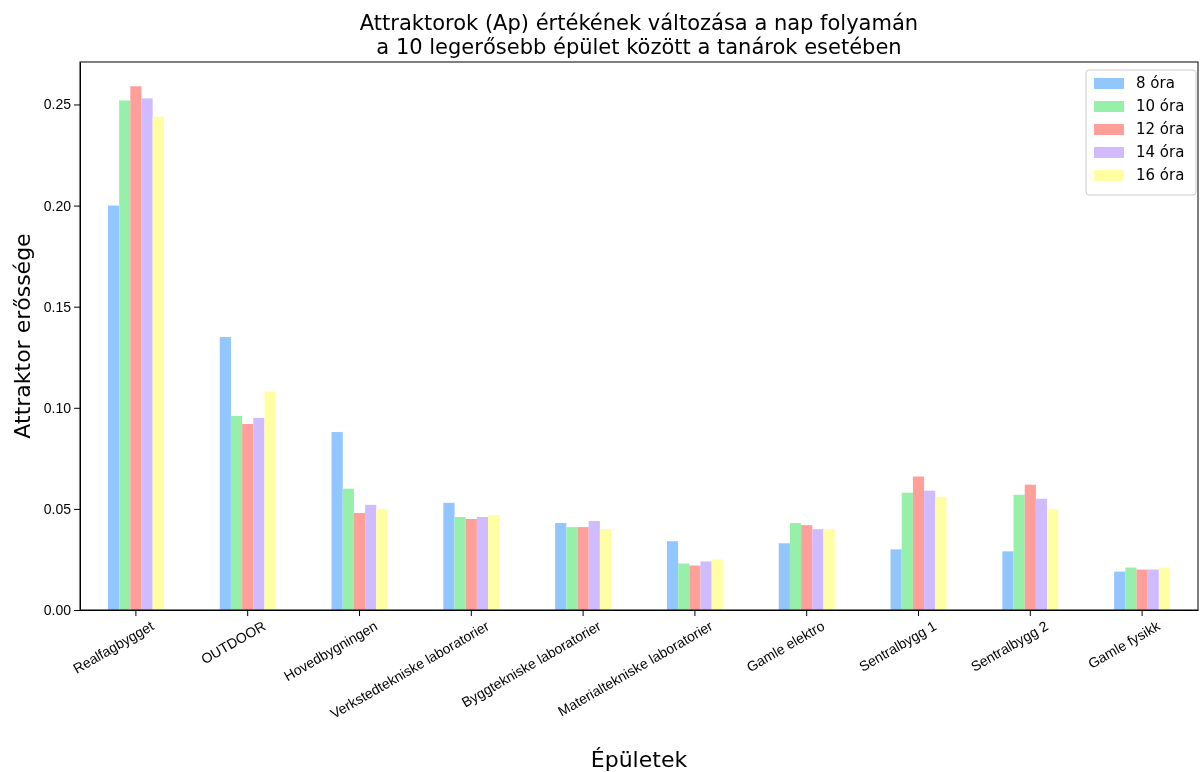  What do you see at coordinates (57, 407) in the screenshot?
I see `y-tick-label: 0.10` at bounding box center [57, 407].